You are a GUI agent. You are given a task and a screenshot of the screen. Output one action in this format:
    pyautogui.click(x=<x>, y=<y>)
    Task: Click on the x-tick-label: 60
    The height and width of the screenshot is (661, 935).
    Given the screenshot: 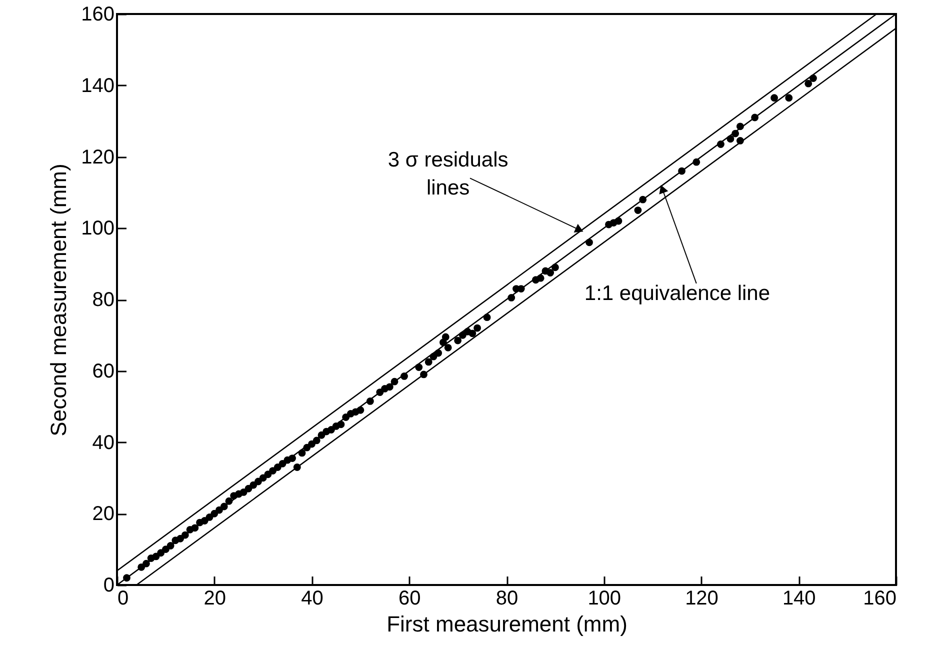 What is the action you would take?
    pyautogui.click(x=409, y=599)
    